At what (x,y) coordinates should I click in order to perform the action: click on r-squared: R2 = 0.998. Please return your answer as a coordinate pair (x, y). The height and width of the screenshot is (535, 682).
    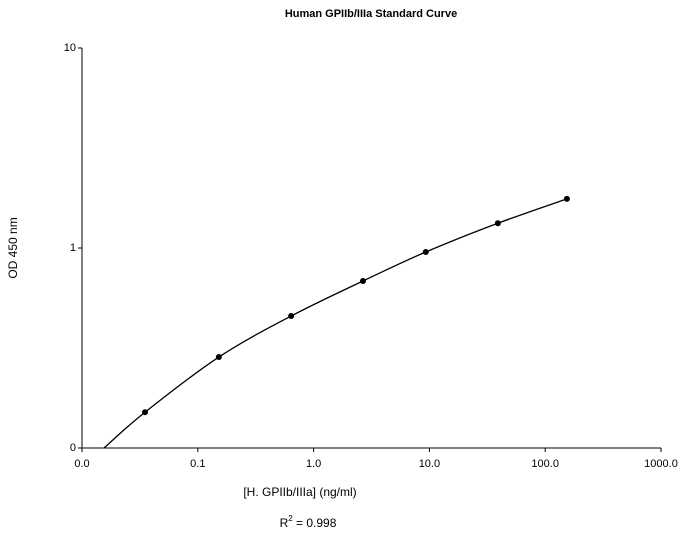
    Looking at the image, I should click on (308, 522).